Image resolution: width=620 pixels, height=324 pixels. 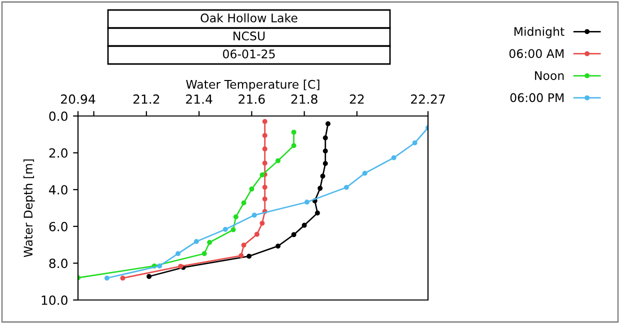 I want to click on y-tick-label: 10.0, so click(x=55, y=300).